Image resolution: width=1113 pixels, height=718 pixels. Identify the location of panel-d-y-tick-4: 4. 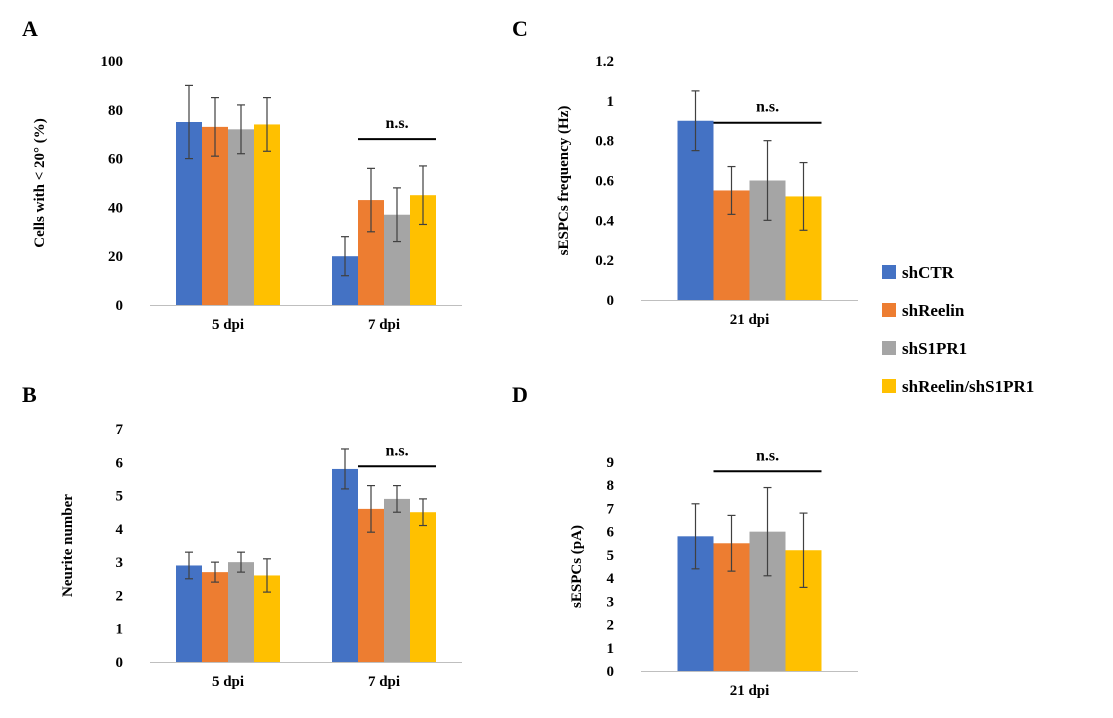
(611, 579).